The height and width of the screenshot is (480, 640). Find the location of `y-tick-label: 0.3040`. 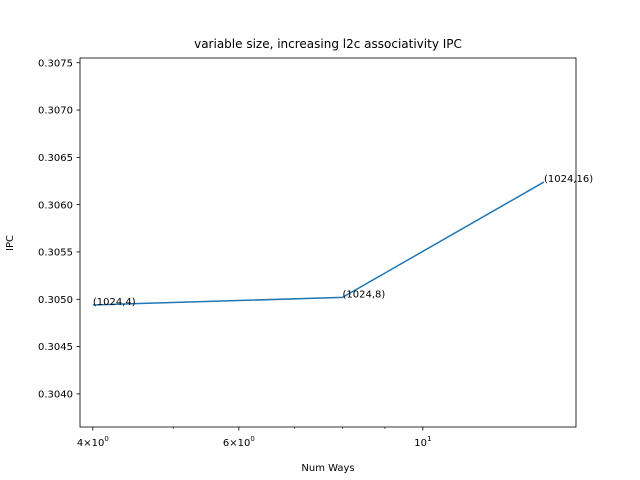

y-tick-label: 0.3040 is located at coordinates (55, 394).